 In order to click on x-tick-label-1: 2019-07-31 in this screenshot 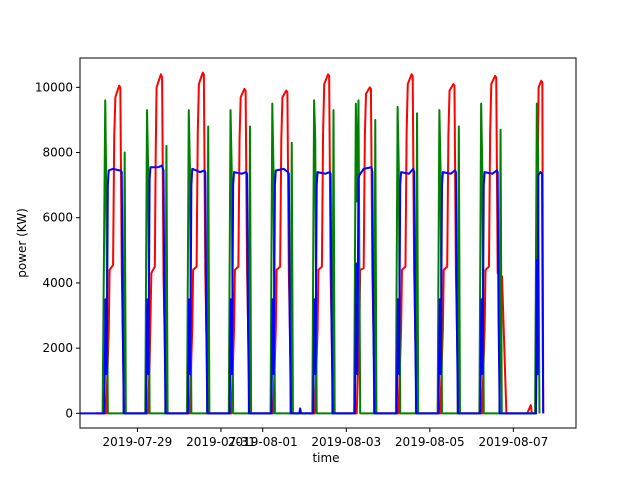, I will do `click(221, 442)`.